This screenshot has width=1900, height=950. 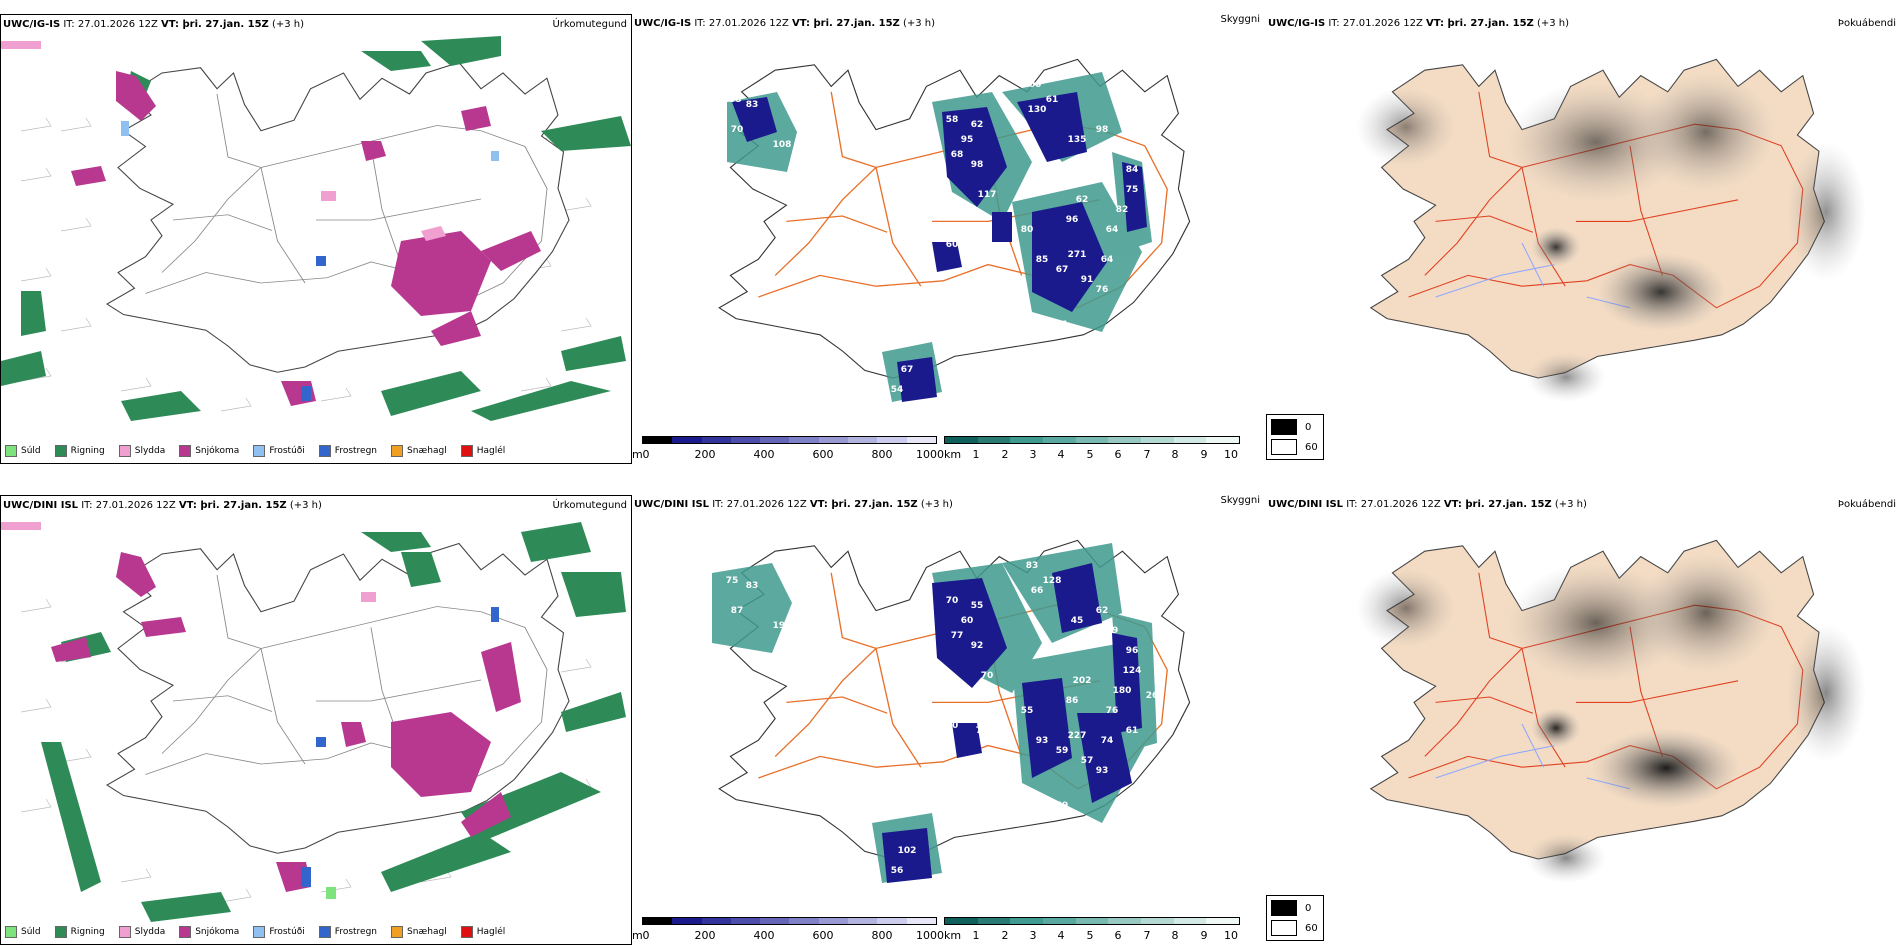 What do you see at coordinates (957, 636) in the screenshot?
I see `ceiling-value-label: 77` at bounding box center [957, 636].